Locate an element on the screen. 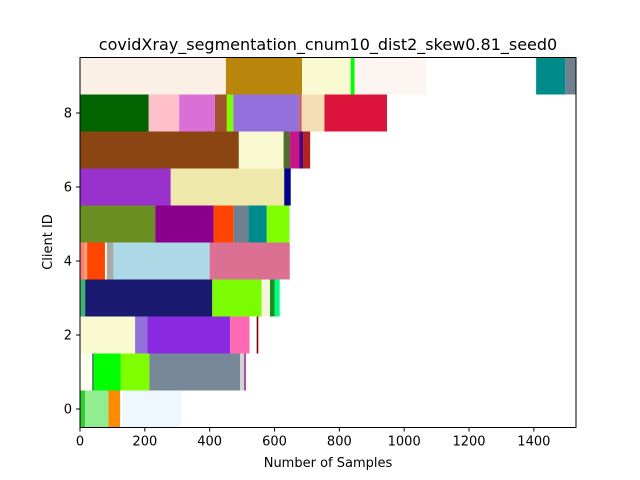 This screenshot has height=480, width=640. y-tick-label-4: 4 is located at coordinates (68, 262).